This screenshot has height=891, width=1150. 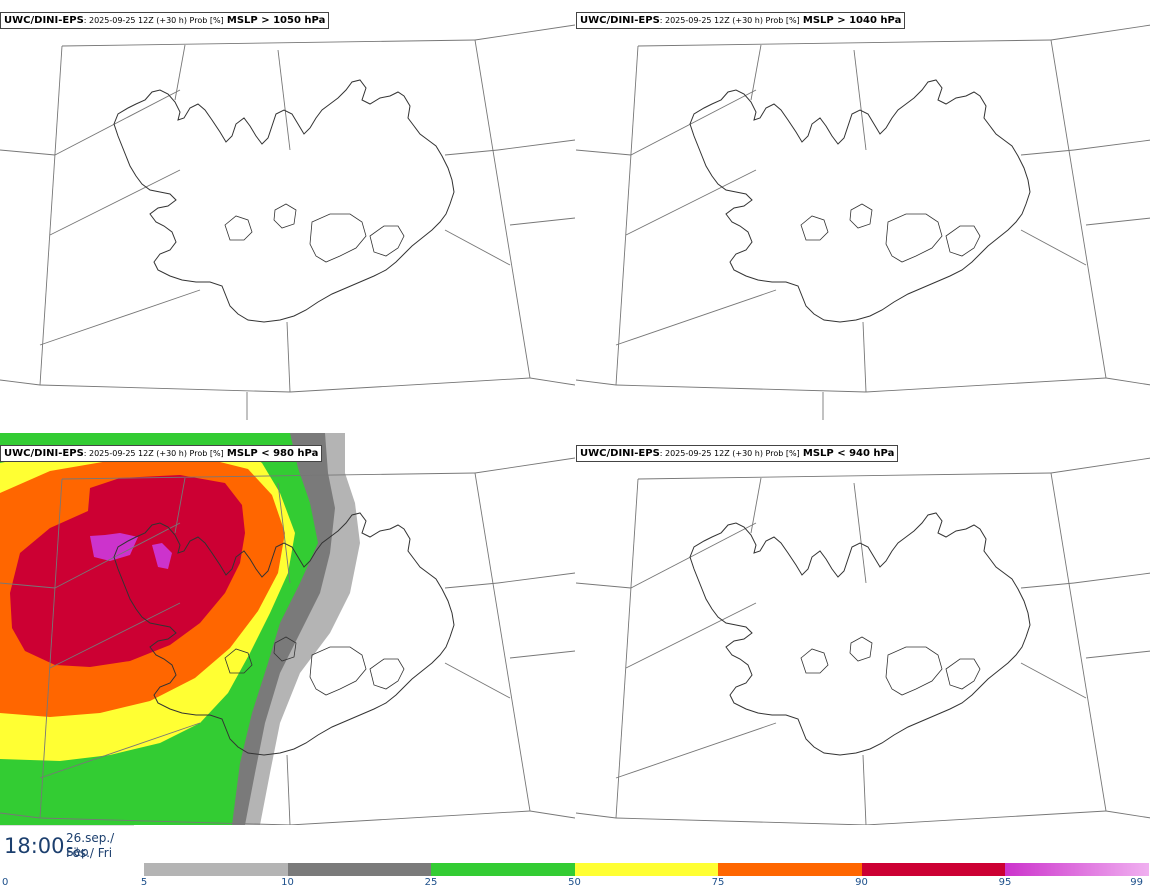 I want to click on colorbar-tick-label: 95, so click(x=1005, y=882).